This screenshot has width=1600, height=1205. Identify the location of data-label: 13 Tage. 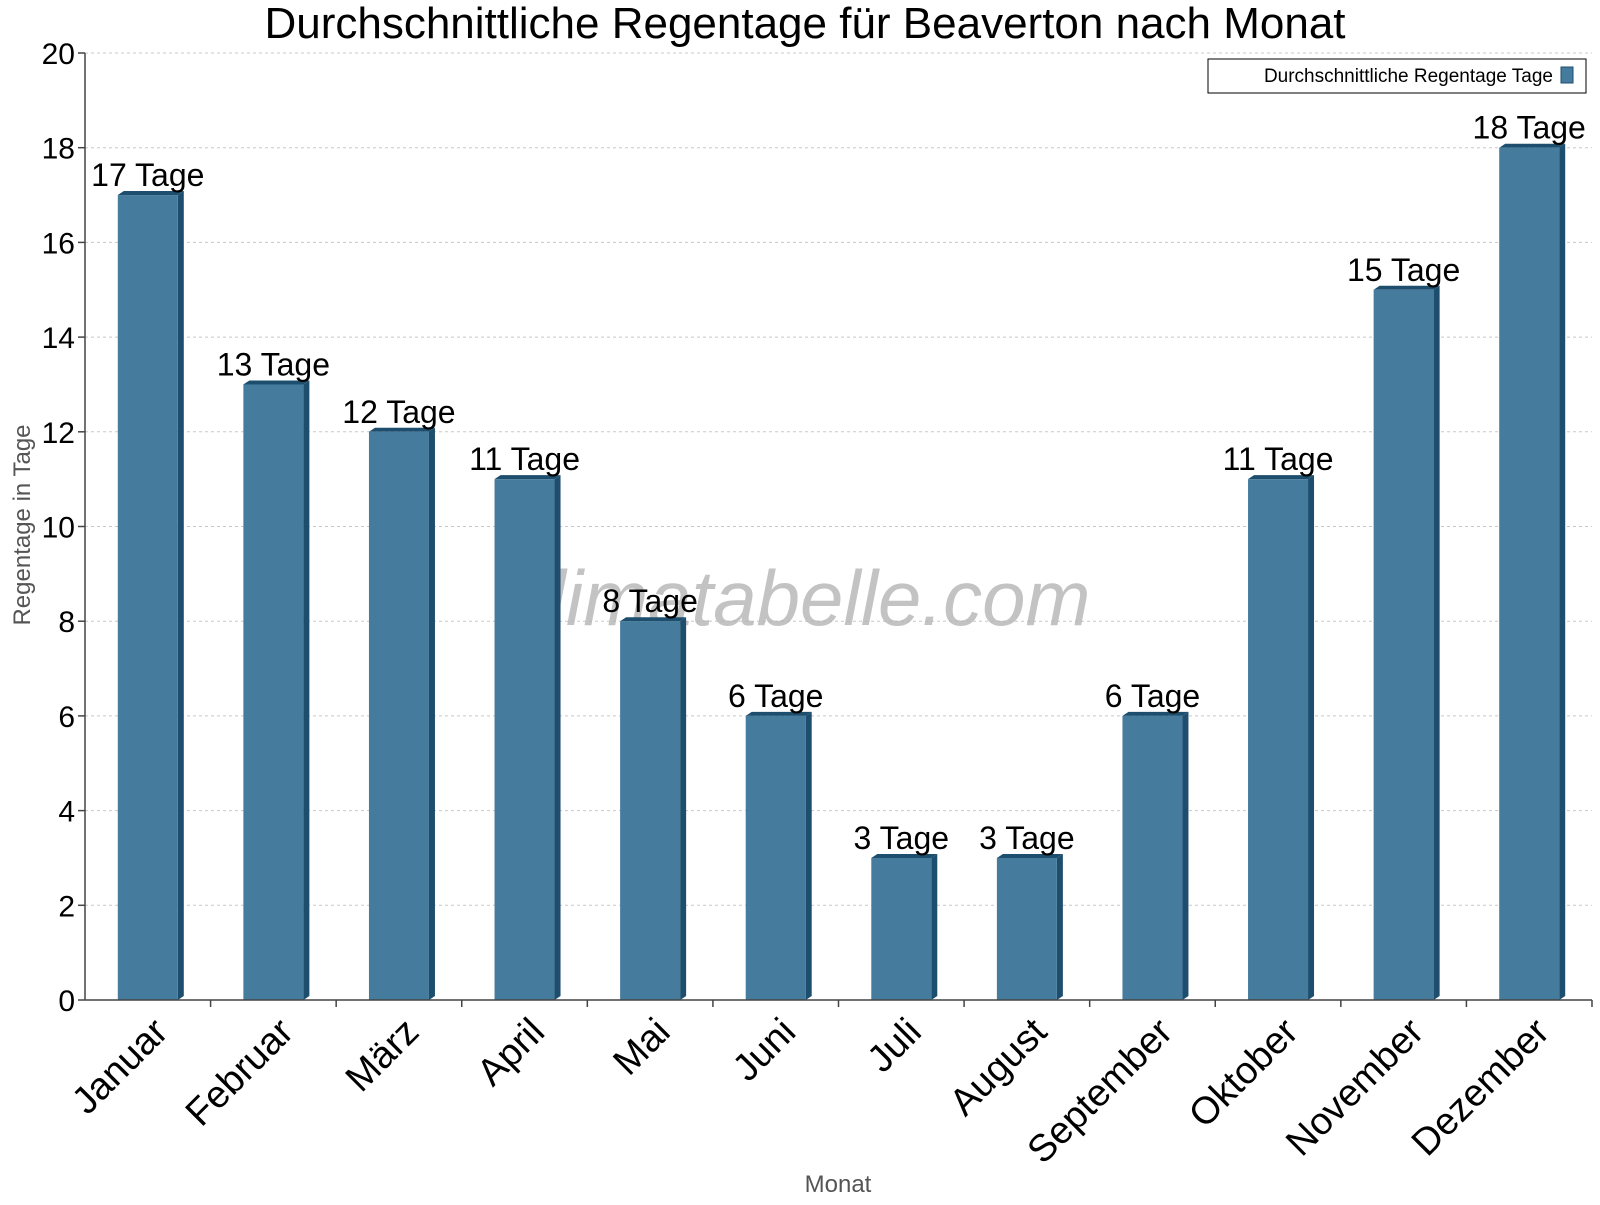
(273, 364).